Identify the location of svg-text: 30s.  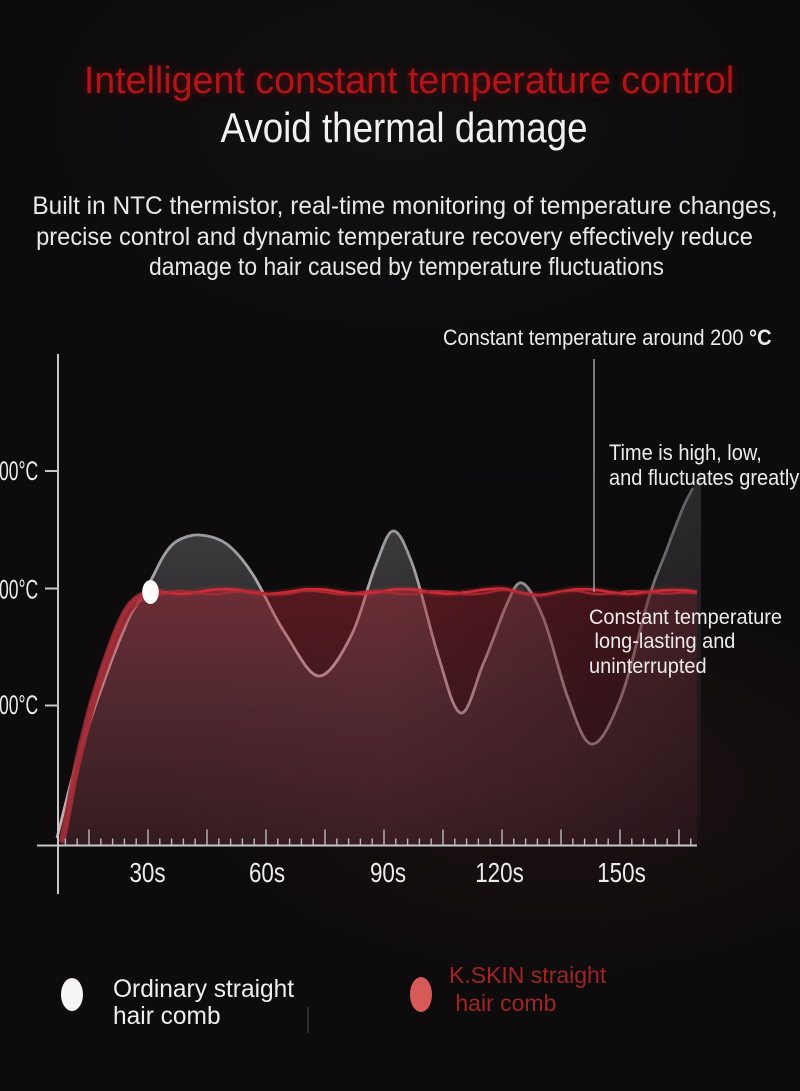
(147, 873).